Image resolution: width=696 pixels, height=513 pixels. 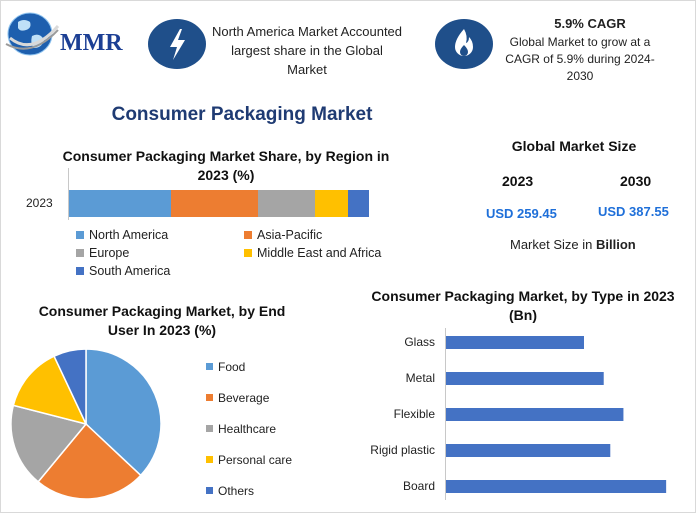 What do you see at coordinates (556, 486) in the screenshot?
I see `type-bar-board` at bounding box center [556, 486].